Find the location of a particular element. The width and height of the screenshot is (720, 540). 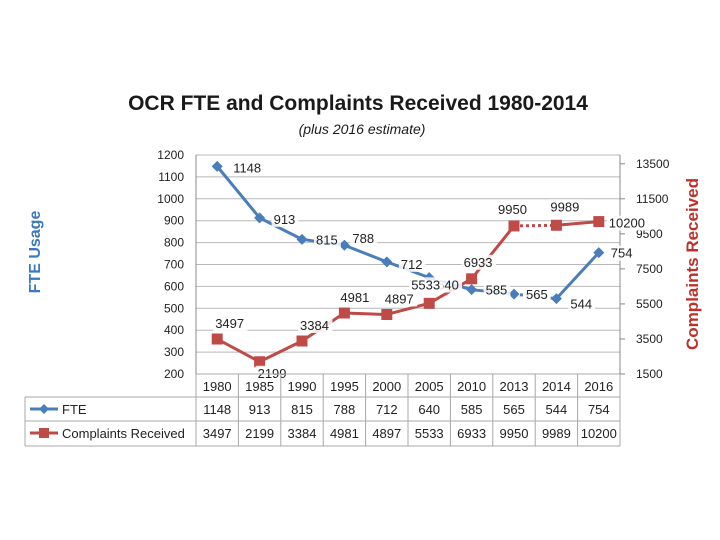

right-tick-label: 7500 is located at coordinates (649, 269).